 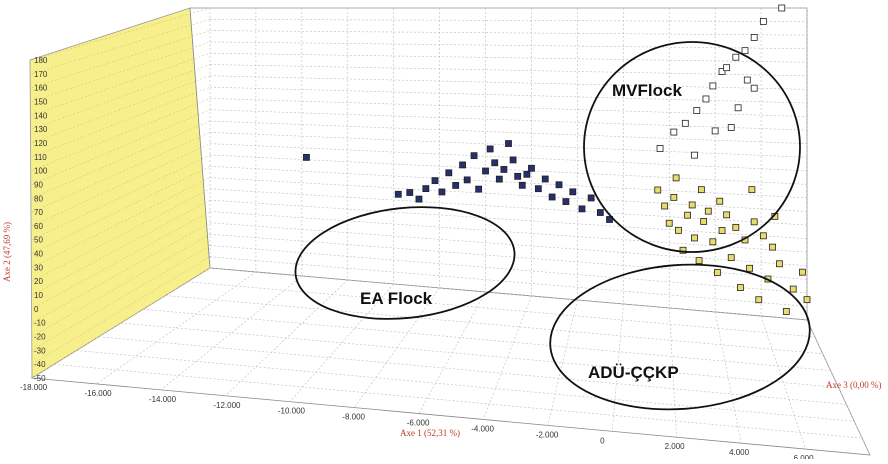 What do you see at coordinates (41, 143) in the screenshot?
I see `y-tick-label: 120` at bounding box center [41, 143].